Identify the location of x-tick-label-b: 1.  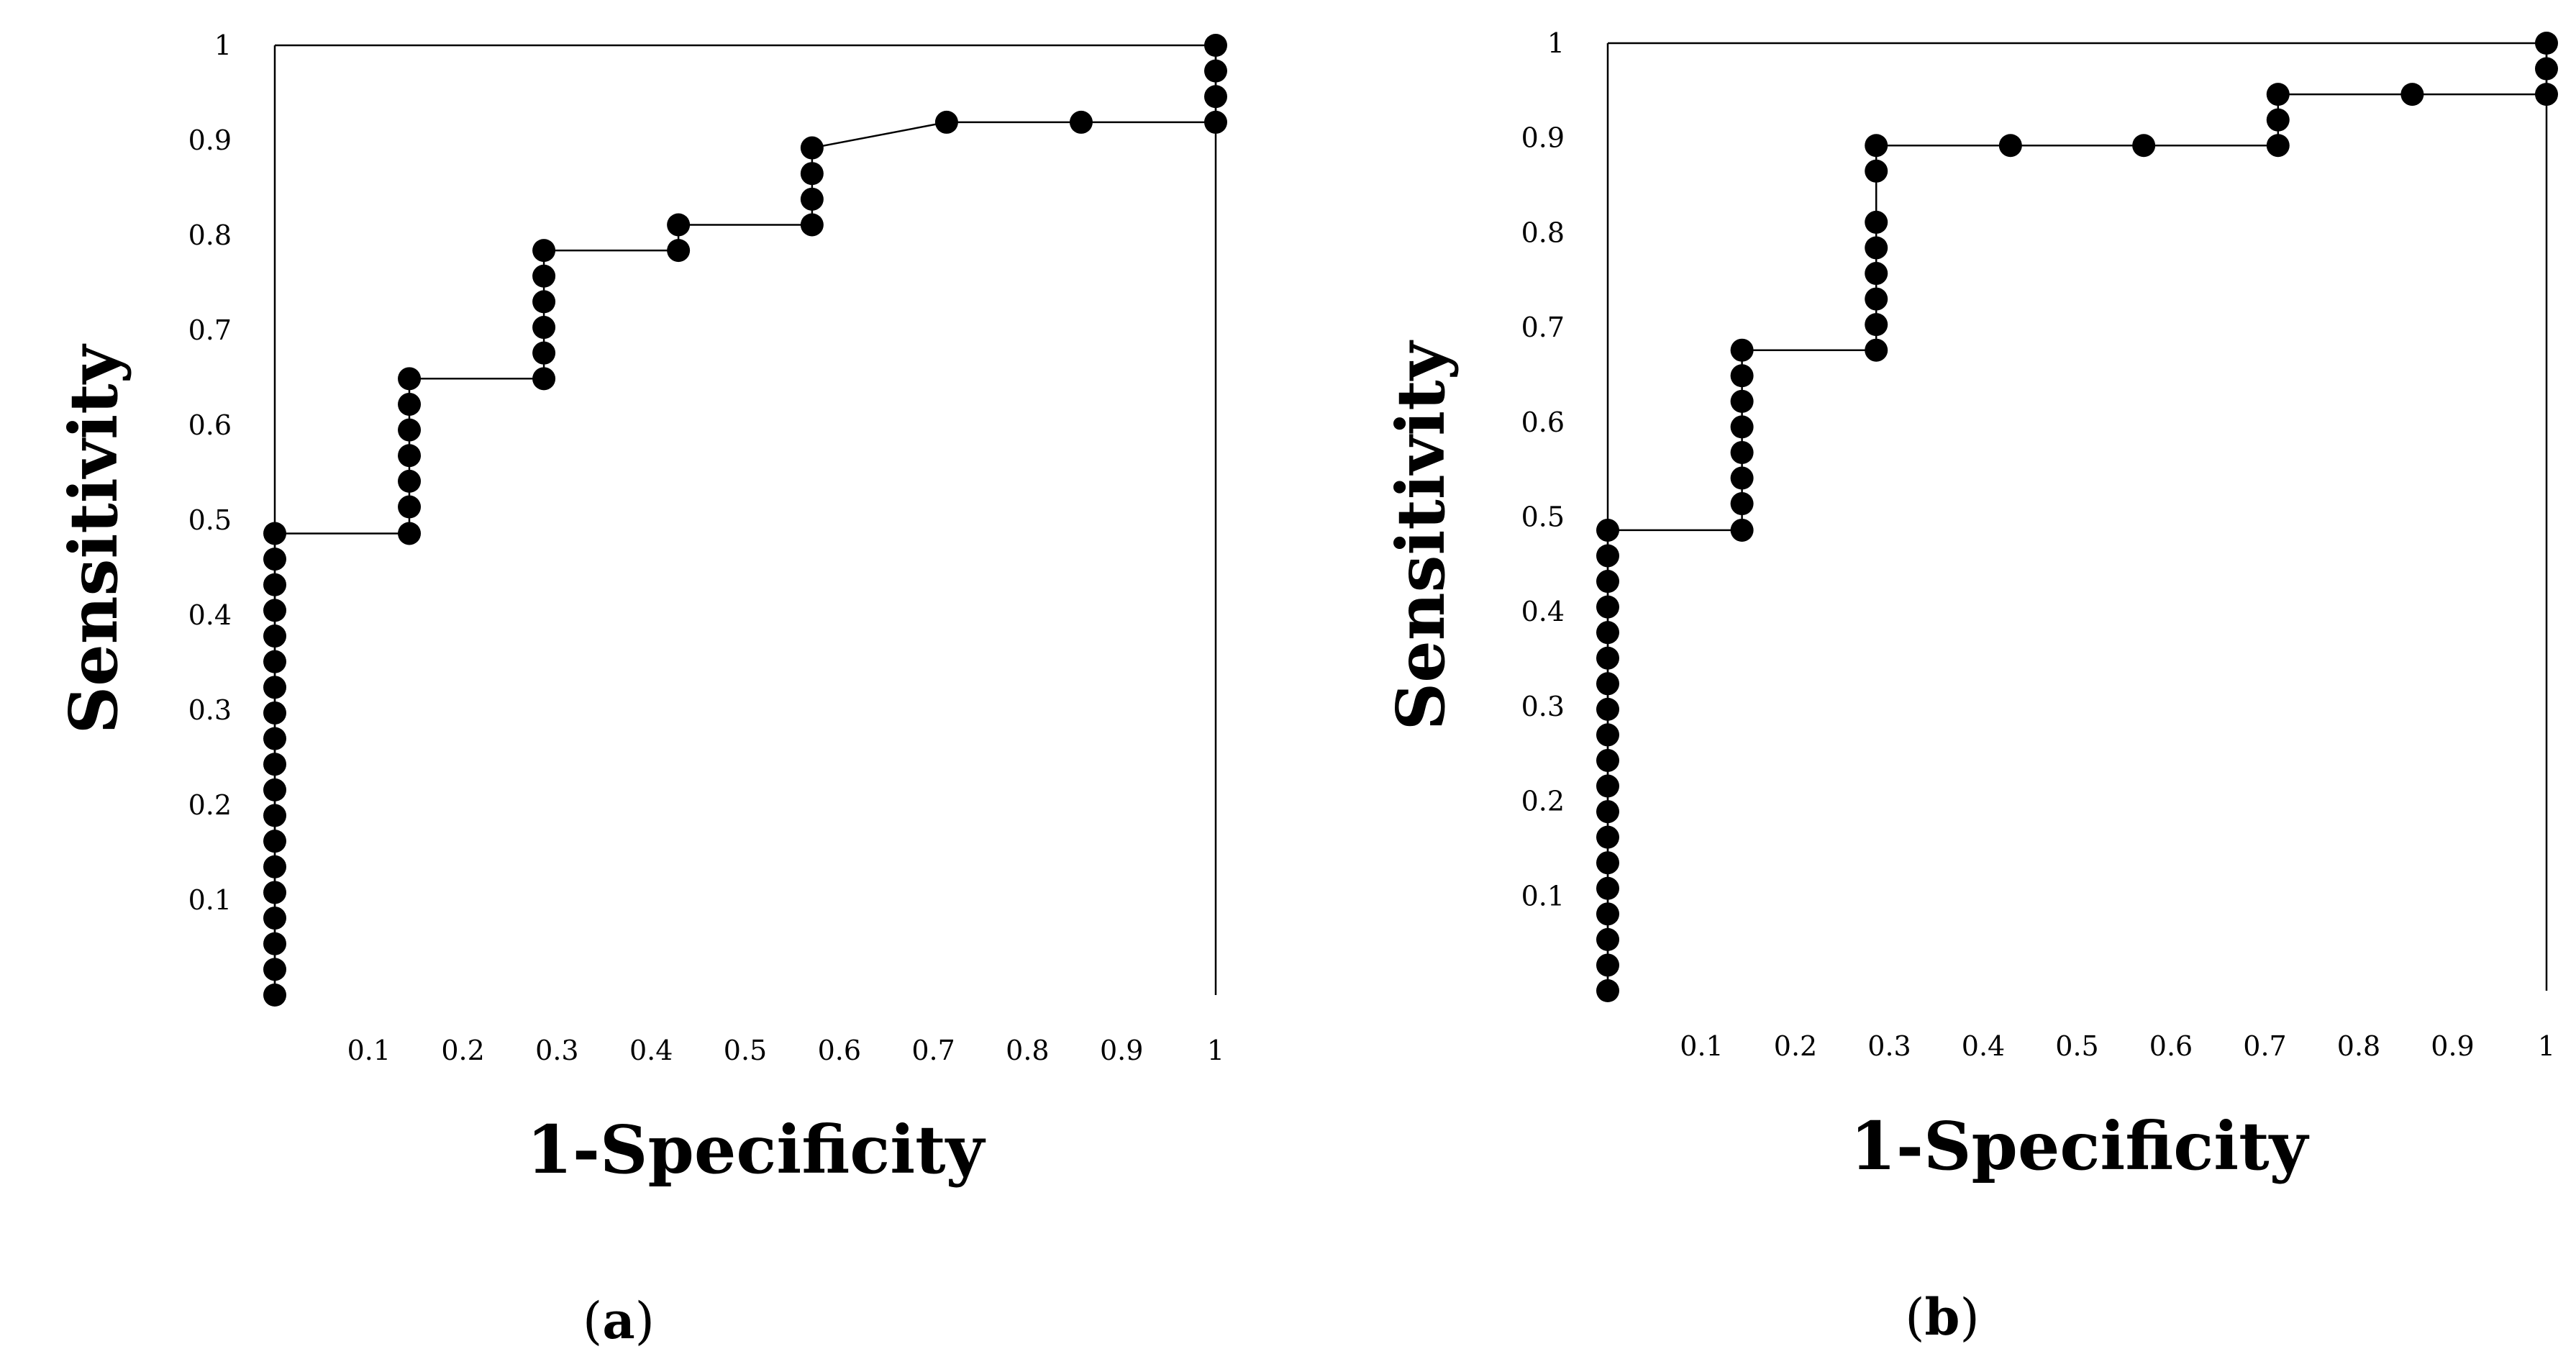
(2546, 1046).